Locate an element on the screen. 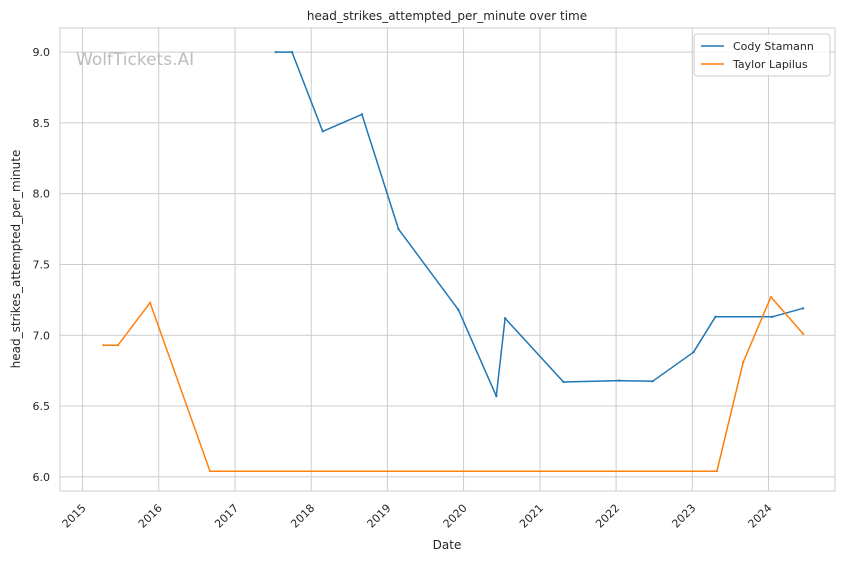 This screenshot has height=561, width=844. x-tick-label: 2017 is located at coordinates (226, 516).